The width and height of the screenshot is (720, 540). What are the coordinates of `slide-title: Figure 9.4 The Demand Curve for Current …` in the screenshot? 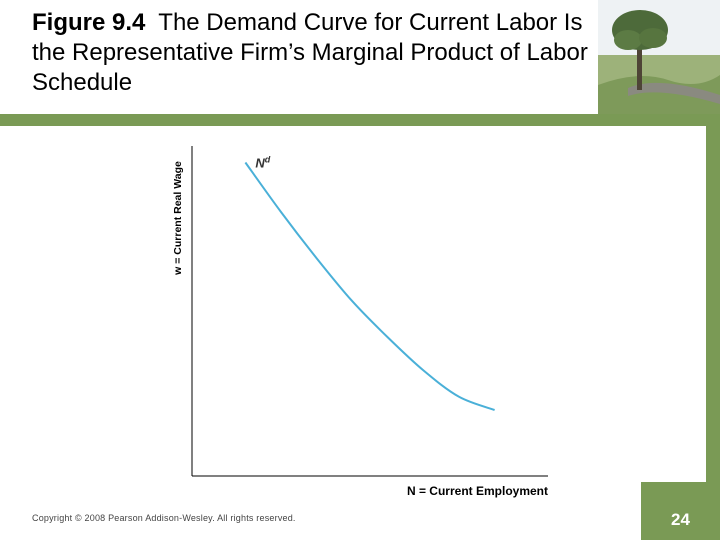 It's located at (312, 53).